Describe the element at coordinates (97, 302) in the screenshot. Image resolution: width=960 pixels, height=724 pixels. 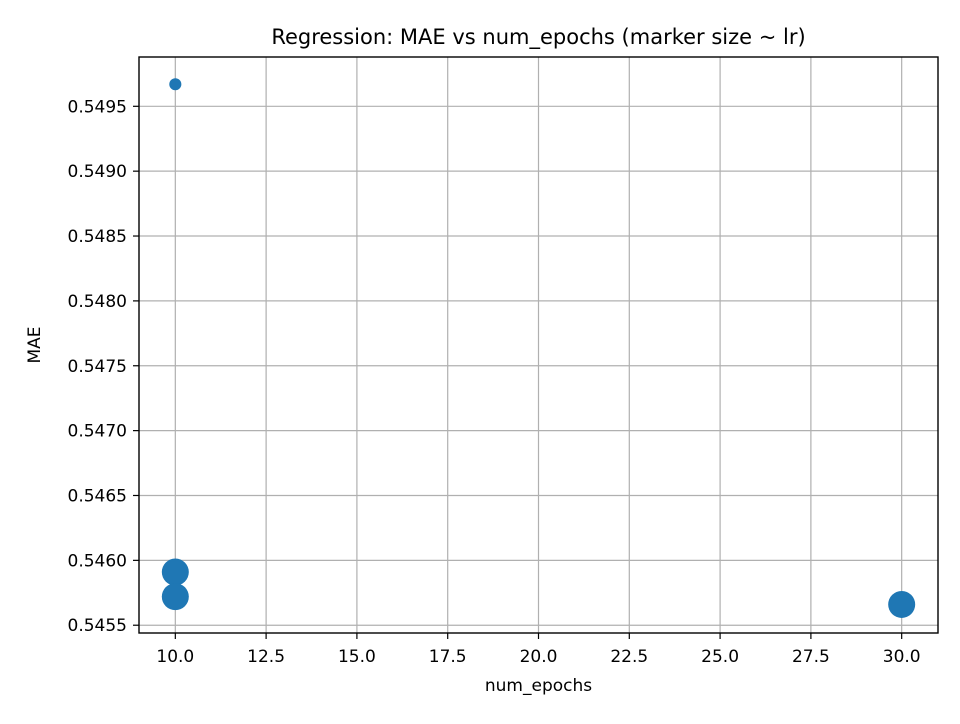
I see `y-tick-label: 0.5480` at that location.